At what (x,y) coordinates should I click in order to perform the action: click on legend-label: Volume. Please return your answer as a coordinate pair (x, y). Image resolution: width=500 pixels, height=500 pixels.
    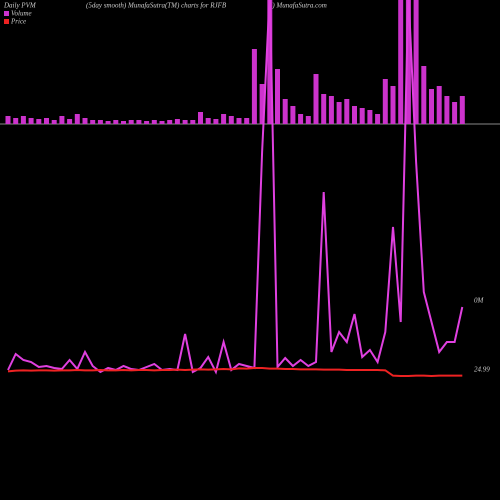
    Looking at the image, I should click on (21, 14).